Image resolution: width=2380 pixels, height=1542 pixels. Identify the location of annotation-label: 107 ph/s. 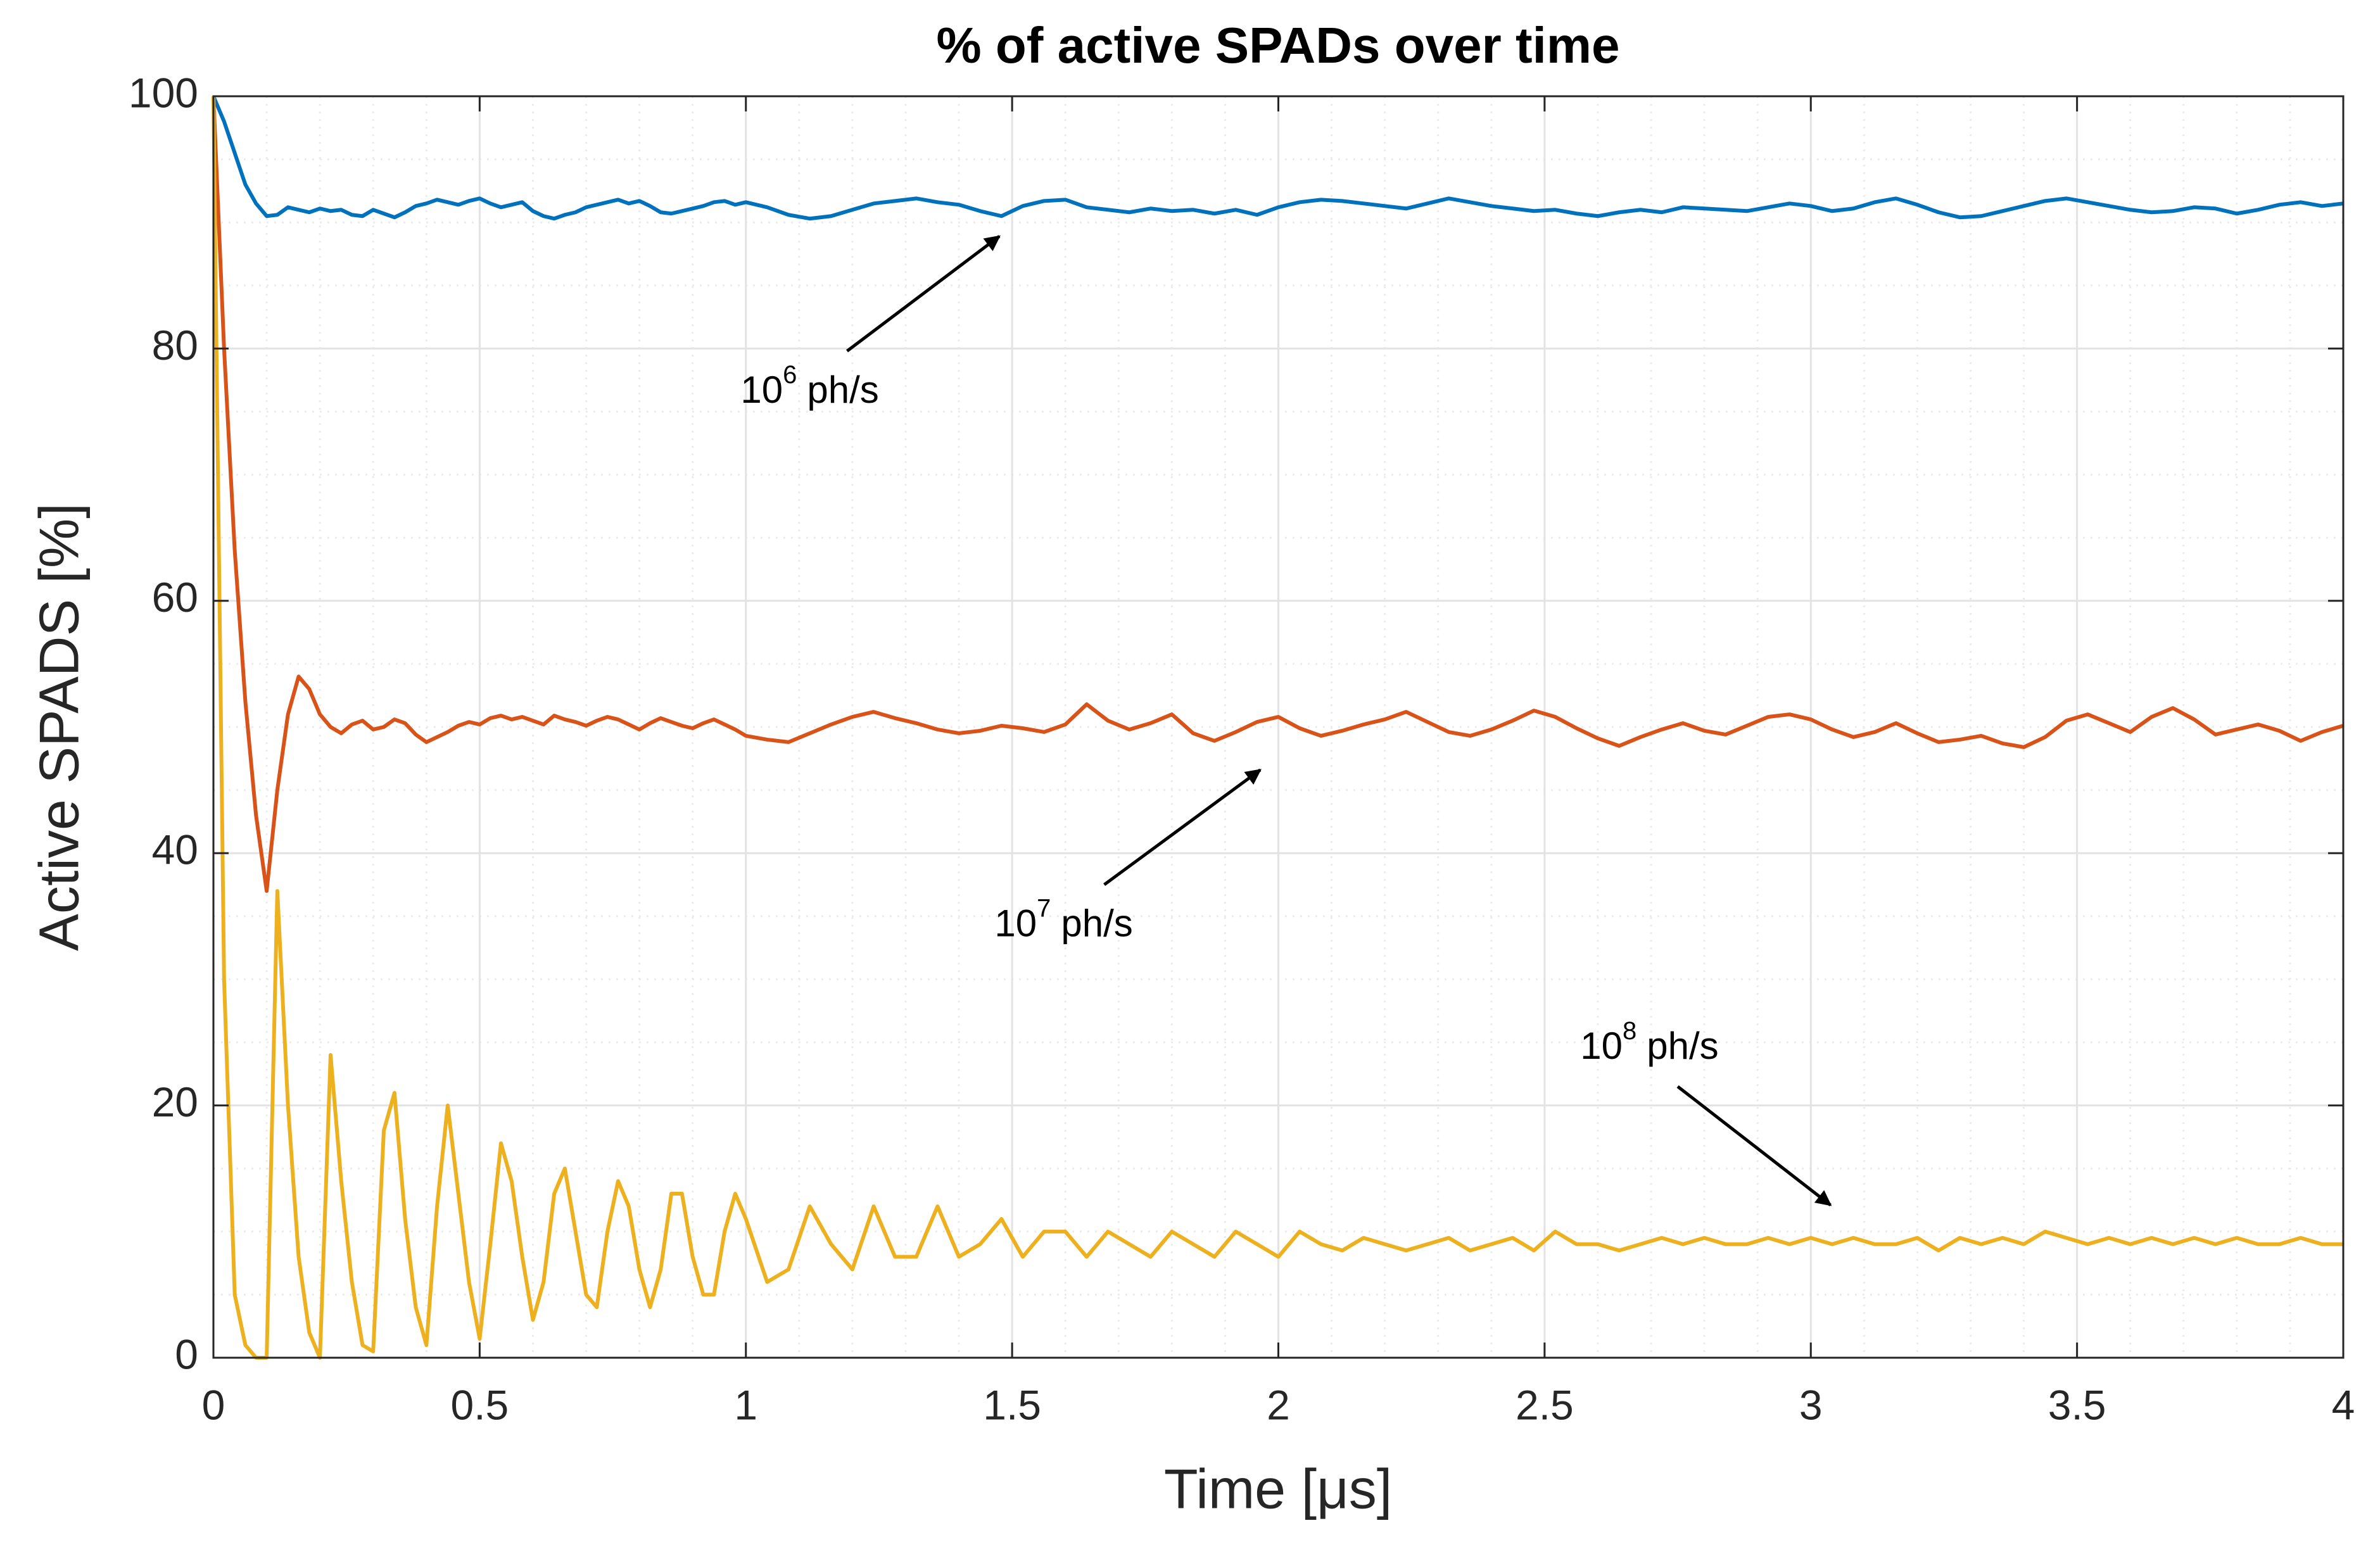
(1063, 919).